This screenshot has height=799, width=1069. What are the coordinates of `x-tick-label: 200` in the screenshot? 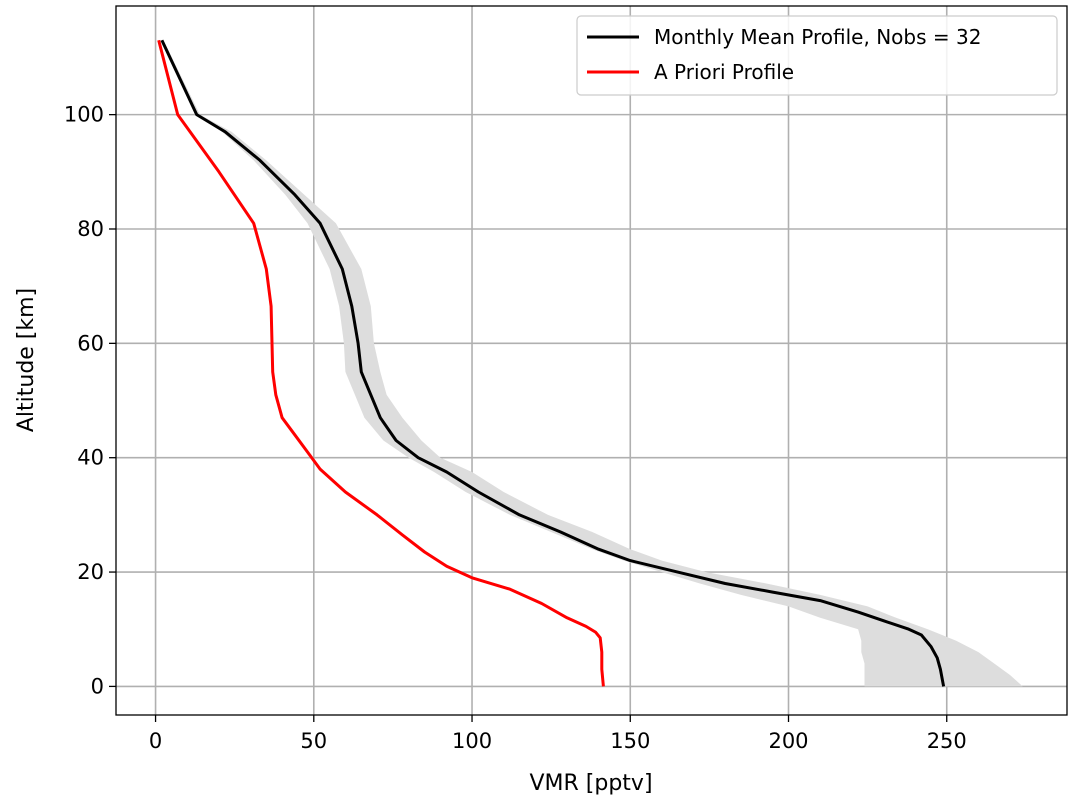 It's located at (788, 741).